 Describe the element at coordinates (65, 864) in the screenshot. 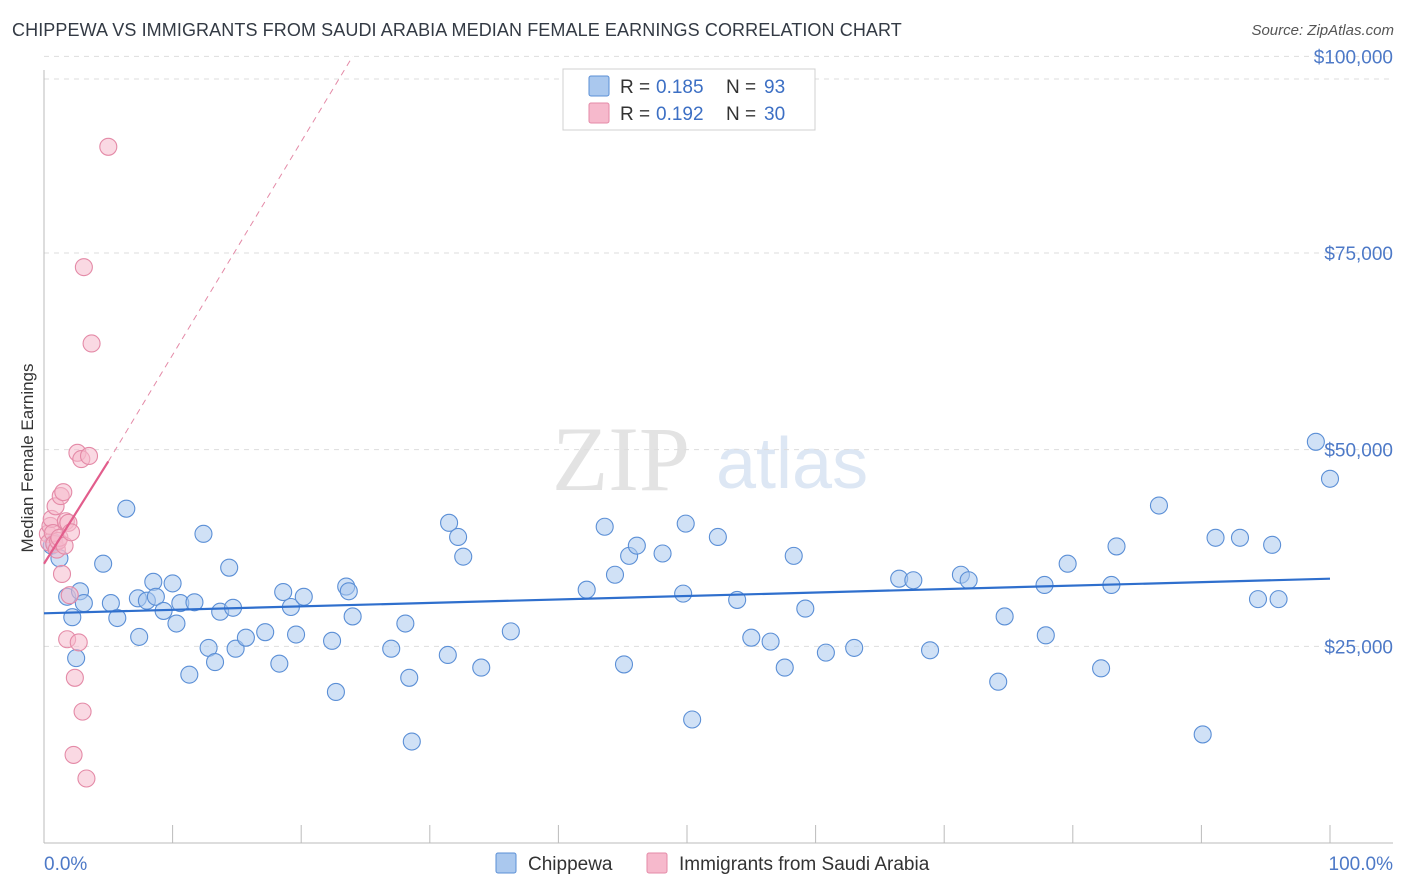

I see `x-tick-label-min: 0.0%` at that location.